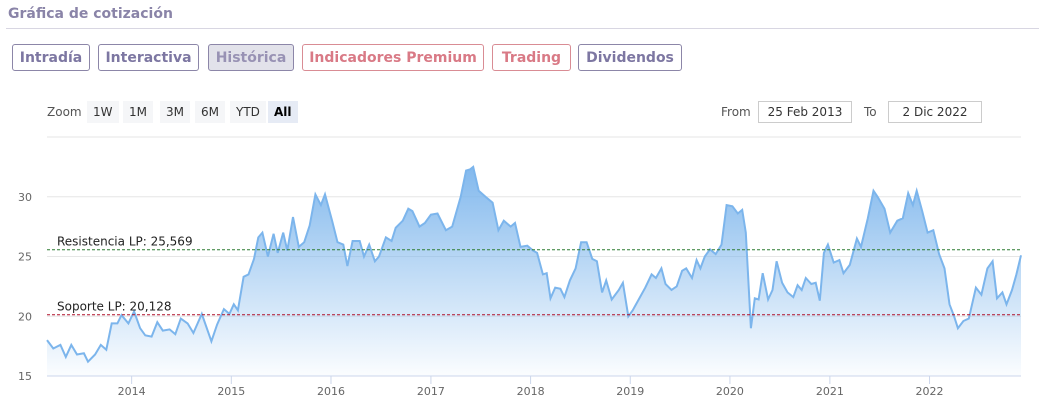 This screenshot has height=411, width=1039. I want to click on zoom-all-button: All, so click(283, 112).